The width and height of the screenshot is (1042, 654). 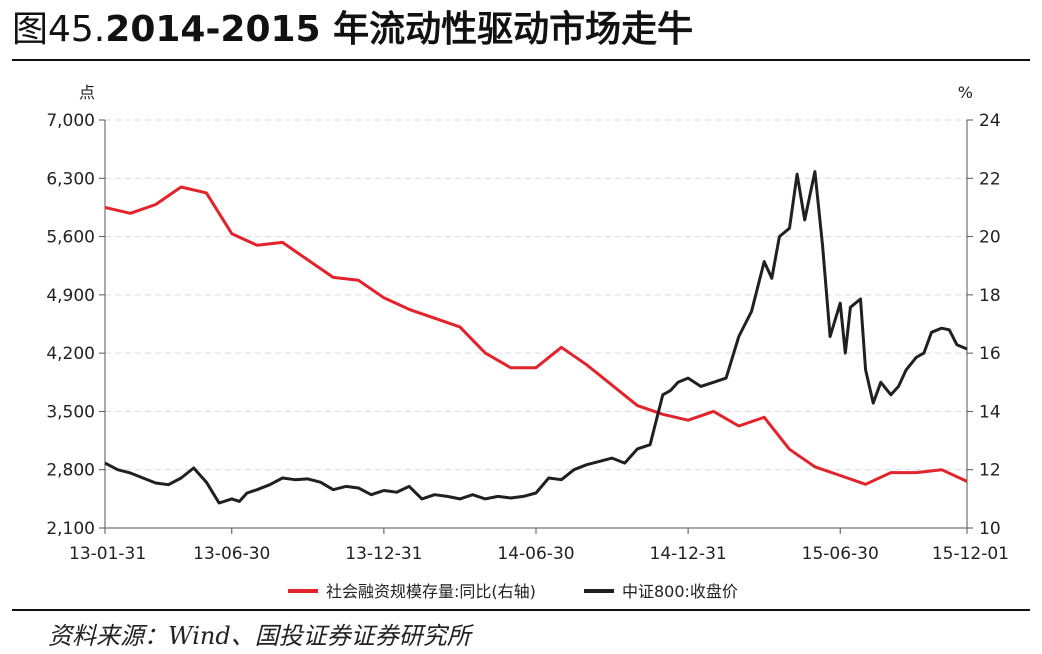 I want to click on source-rule, so click(x=521, y=610).